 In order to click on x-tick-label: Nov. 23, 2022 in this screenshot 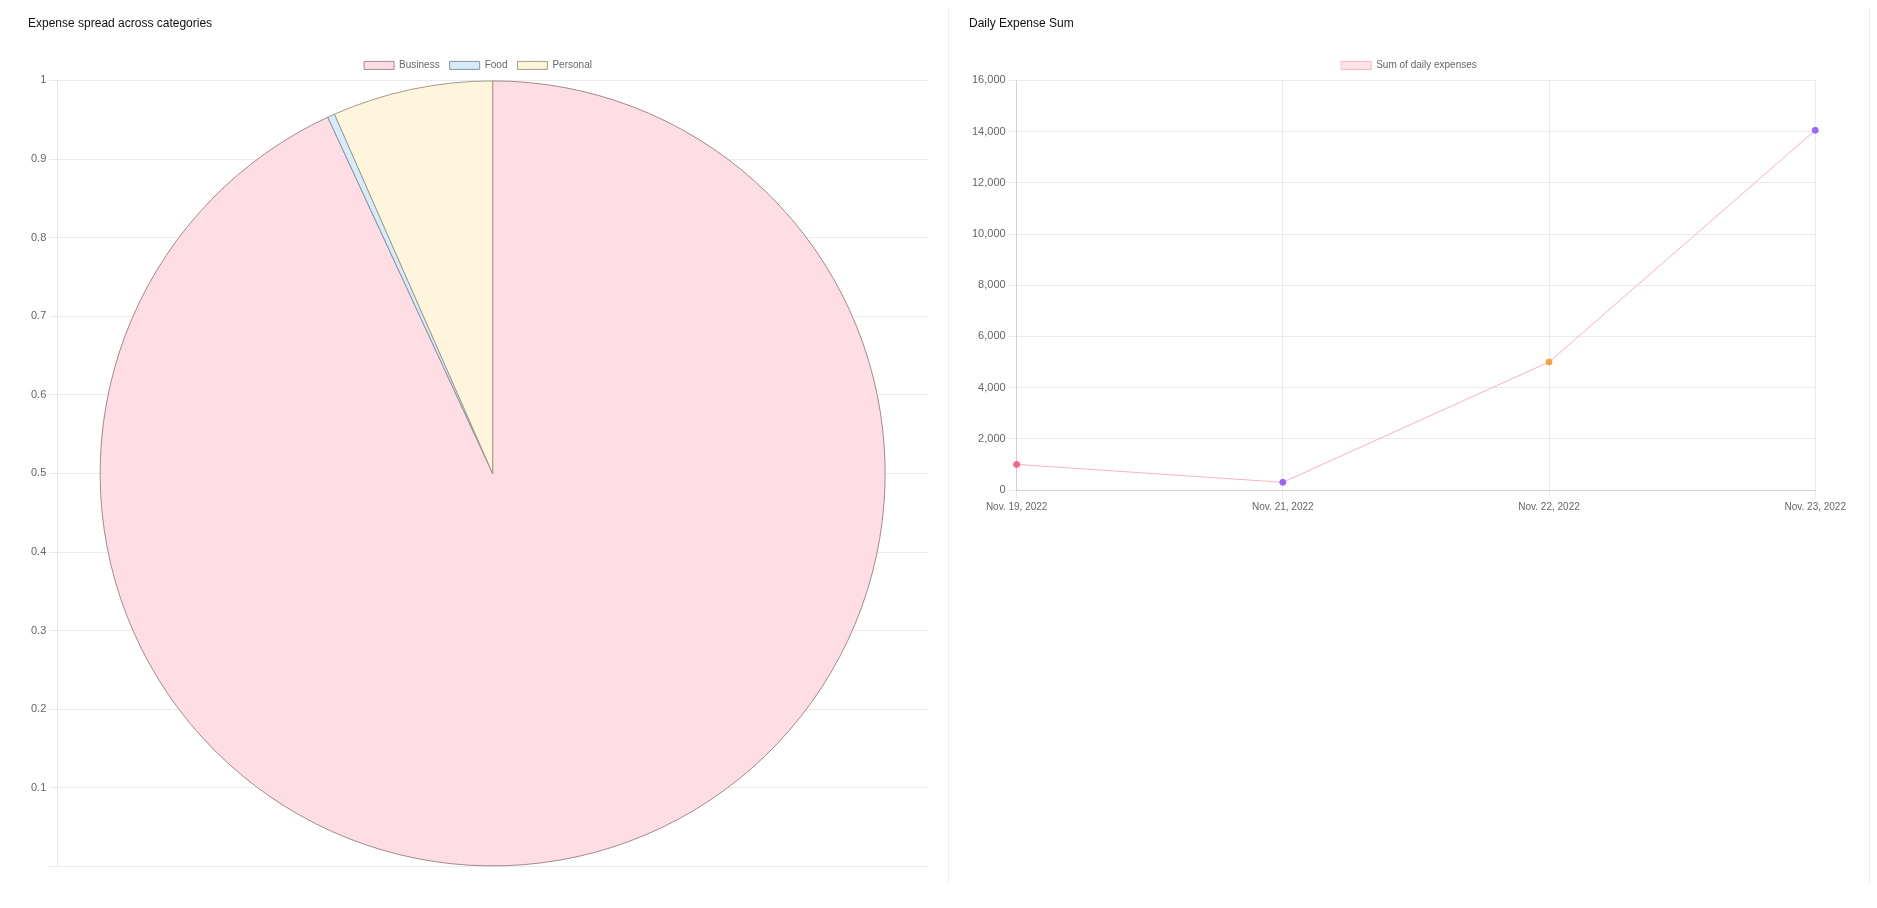, I will do `click(1815, 506)`.